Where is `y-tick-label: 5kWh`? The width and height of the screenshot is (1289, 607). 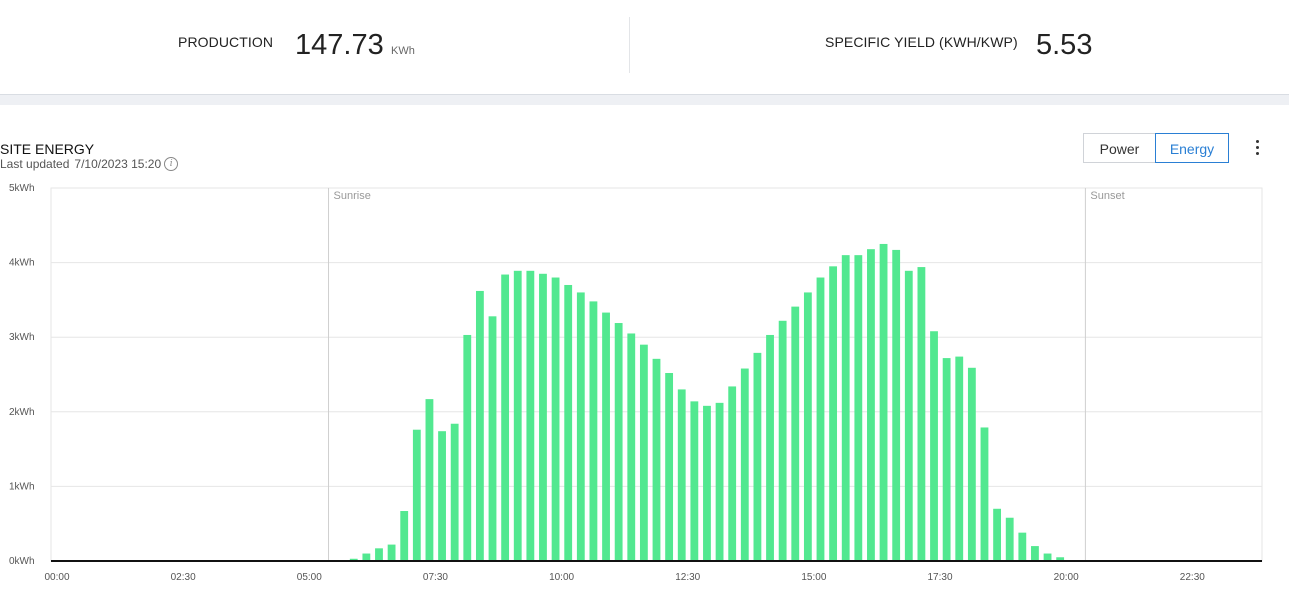
y-tick-label: 5kWh is located at coordinates (22, 188).